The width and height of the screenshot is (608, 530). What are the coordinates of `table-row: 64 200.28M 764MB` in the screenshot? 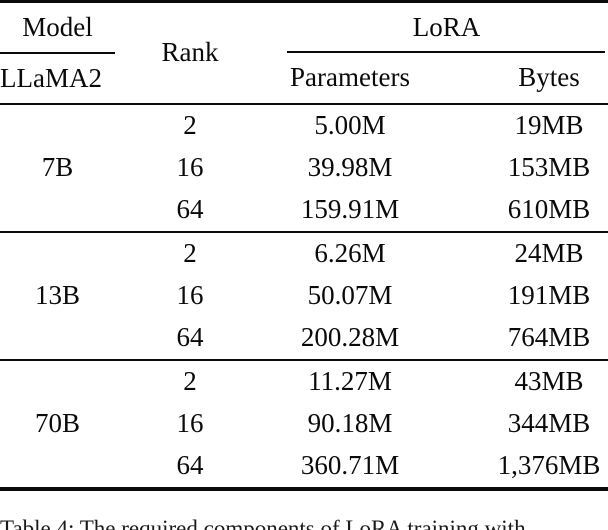 It's located at (304, 338).